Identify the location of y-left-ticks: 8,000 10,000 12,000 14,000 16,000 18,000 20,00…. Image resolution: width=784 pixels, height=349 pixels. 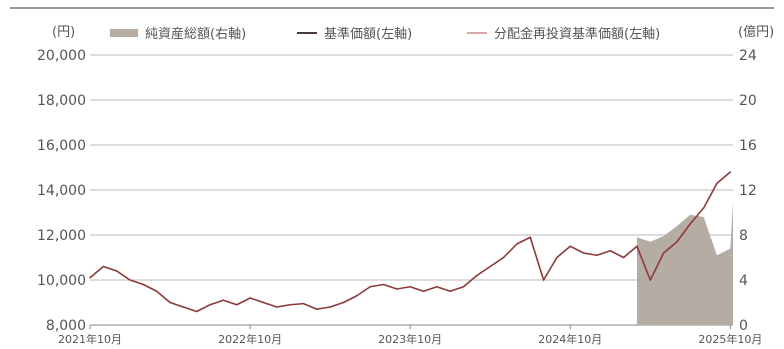
(61, 191).